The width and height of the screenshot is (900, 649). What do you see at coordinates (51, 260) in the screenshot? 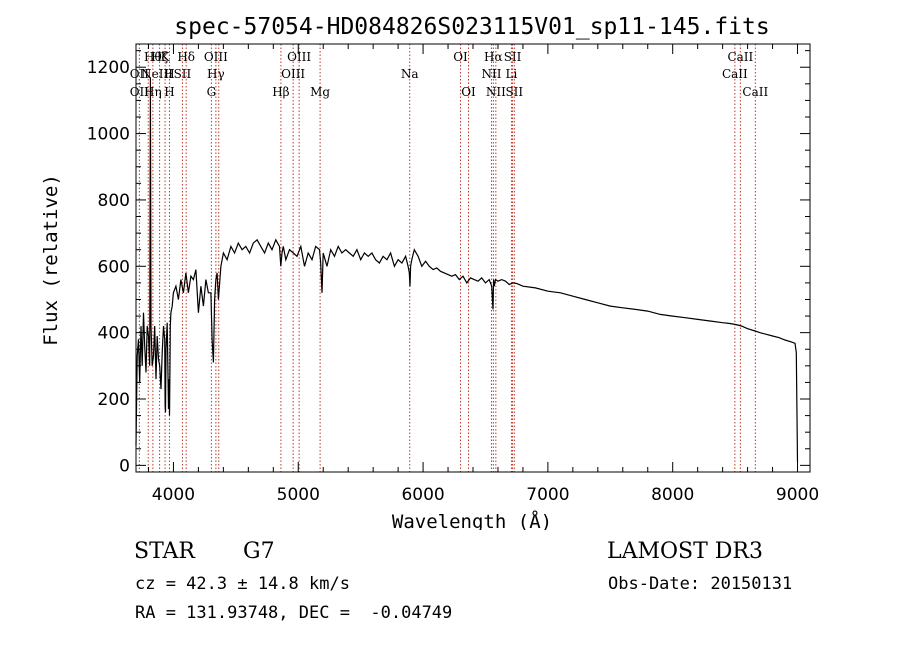
I see `y-axis-label: Flux (relative)` at bounding box center [51, 260].